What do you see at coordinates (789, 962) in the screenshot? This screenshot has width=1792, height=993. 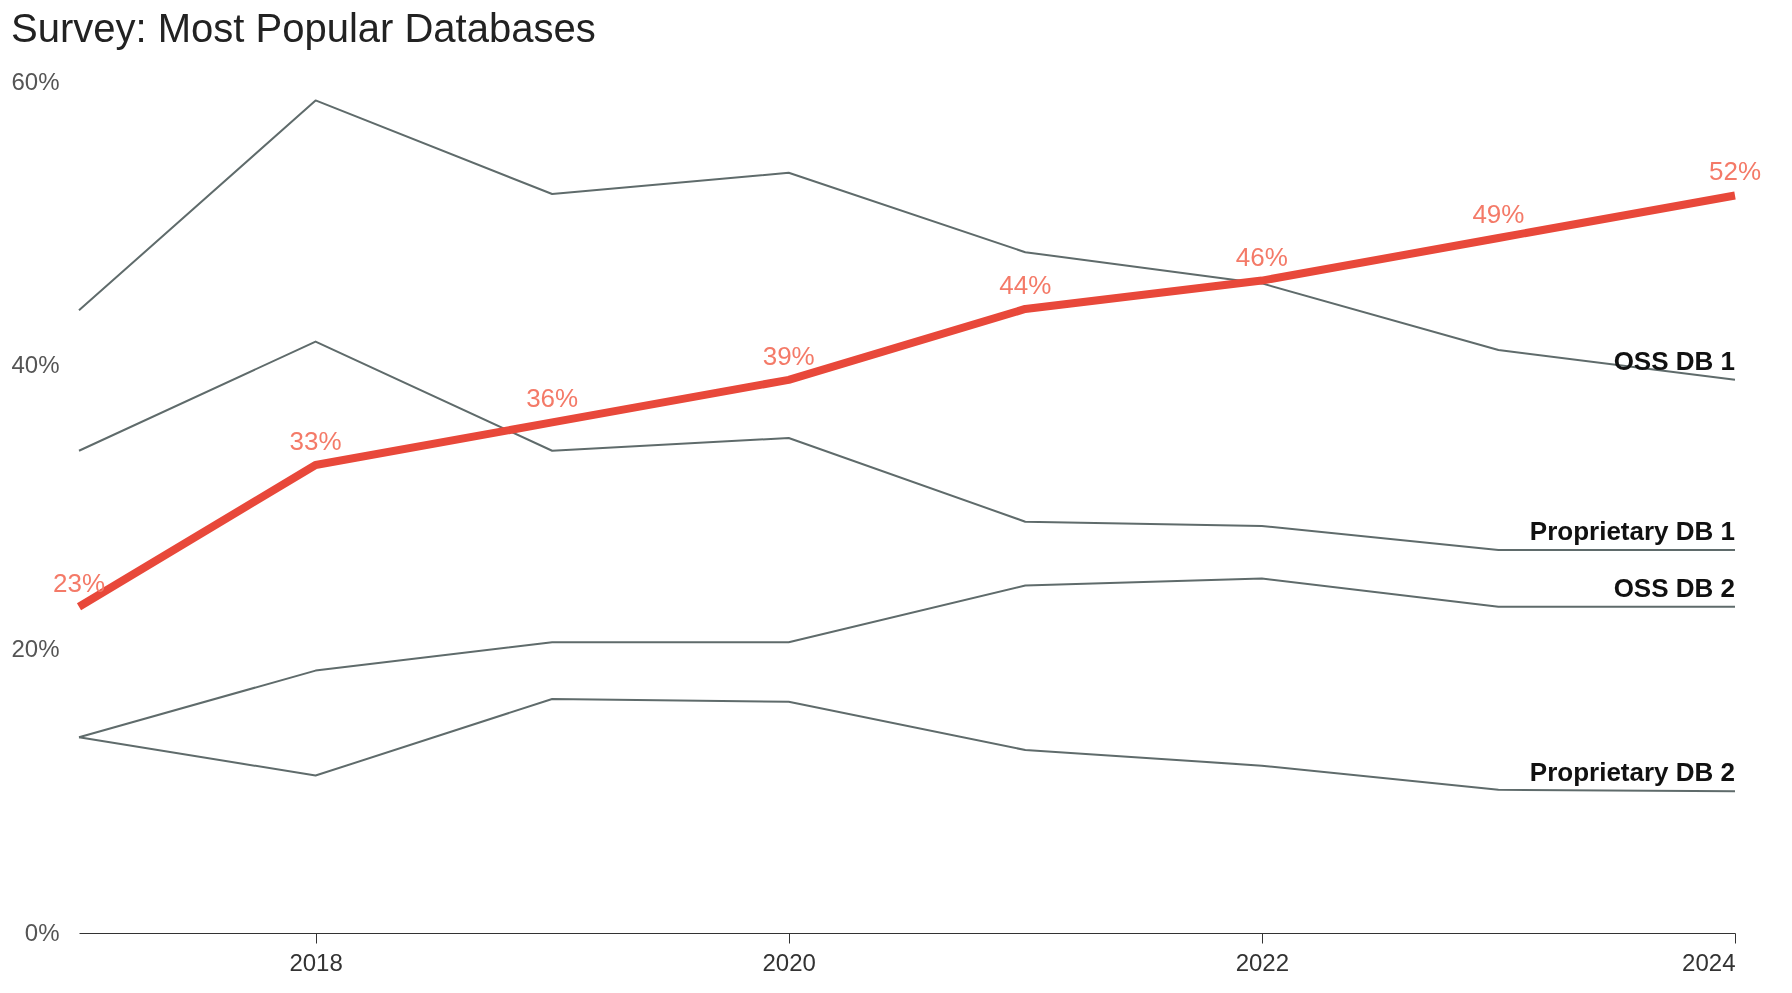 I see `x-tick-label: 2020` at bounding box center [789, 962].